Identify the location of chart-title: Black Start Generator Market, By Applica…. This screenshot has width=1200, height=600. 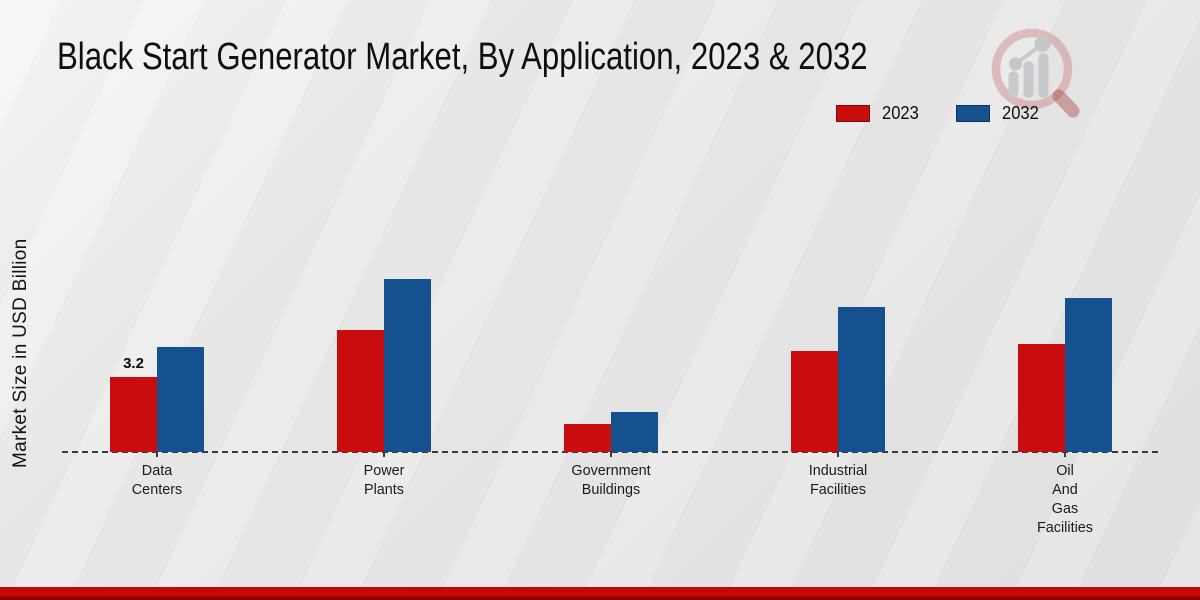
(462, 57).